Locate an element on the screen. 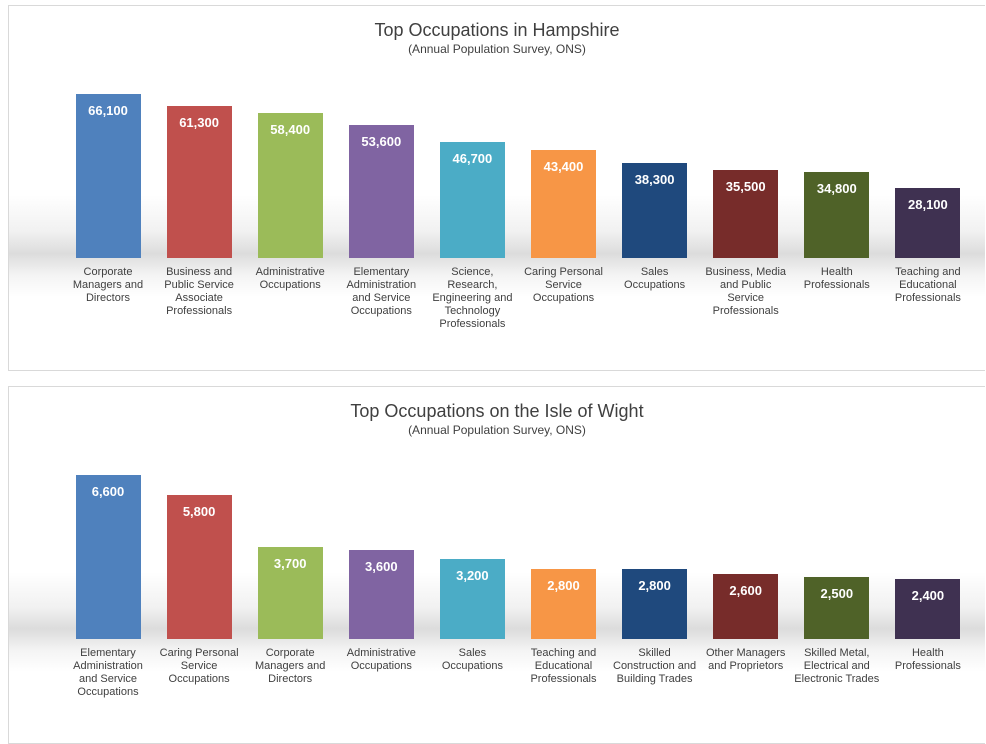 This screenshot has height=744, width=986. chart-title: Top Occupations in Hampshire is located at coordinates (497, 30).